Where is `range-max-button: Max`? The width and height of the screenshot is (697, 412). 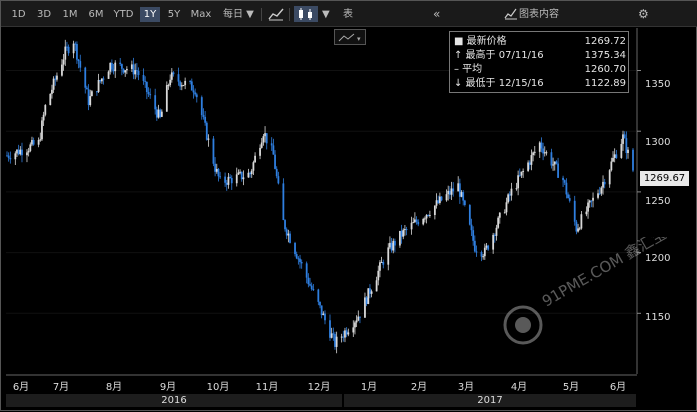 range-max-button: Max is located at coordinates (201, 14).